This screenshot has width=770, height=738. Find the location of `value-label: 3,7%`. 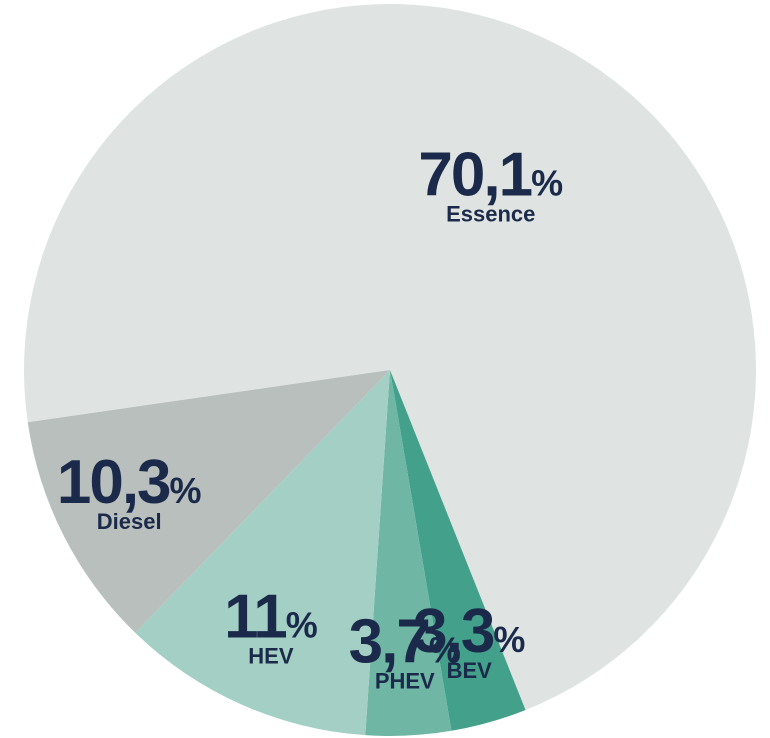

value-label: 3,7% is located at coordinates (405, 641).